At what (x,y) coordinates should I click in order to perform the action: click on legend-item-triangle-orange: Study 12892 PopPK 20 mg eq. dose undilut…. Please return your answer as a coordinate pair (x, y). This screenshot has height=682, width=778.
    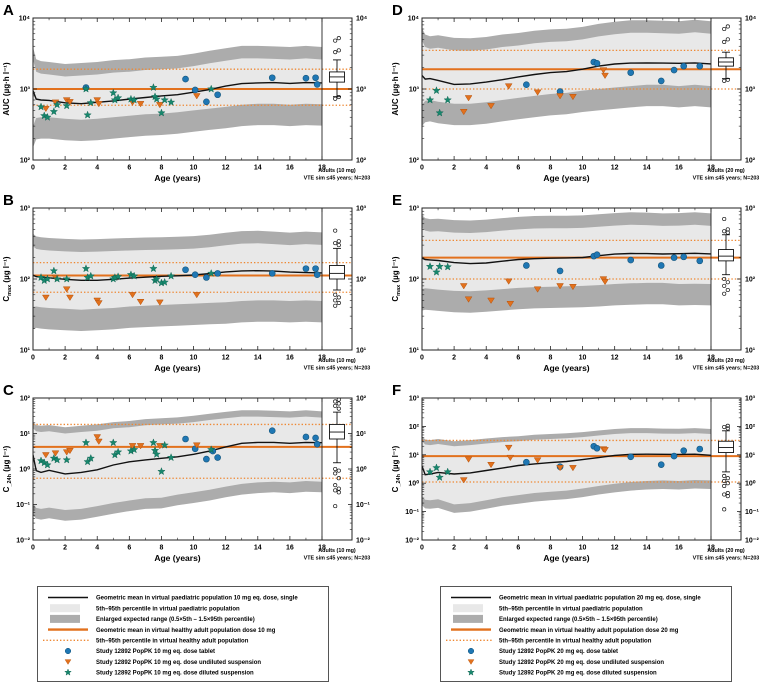
    Looking at the image, I should click on (565, 662).